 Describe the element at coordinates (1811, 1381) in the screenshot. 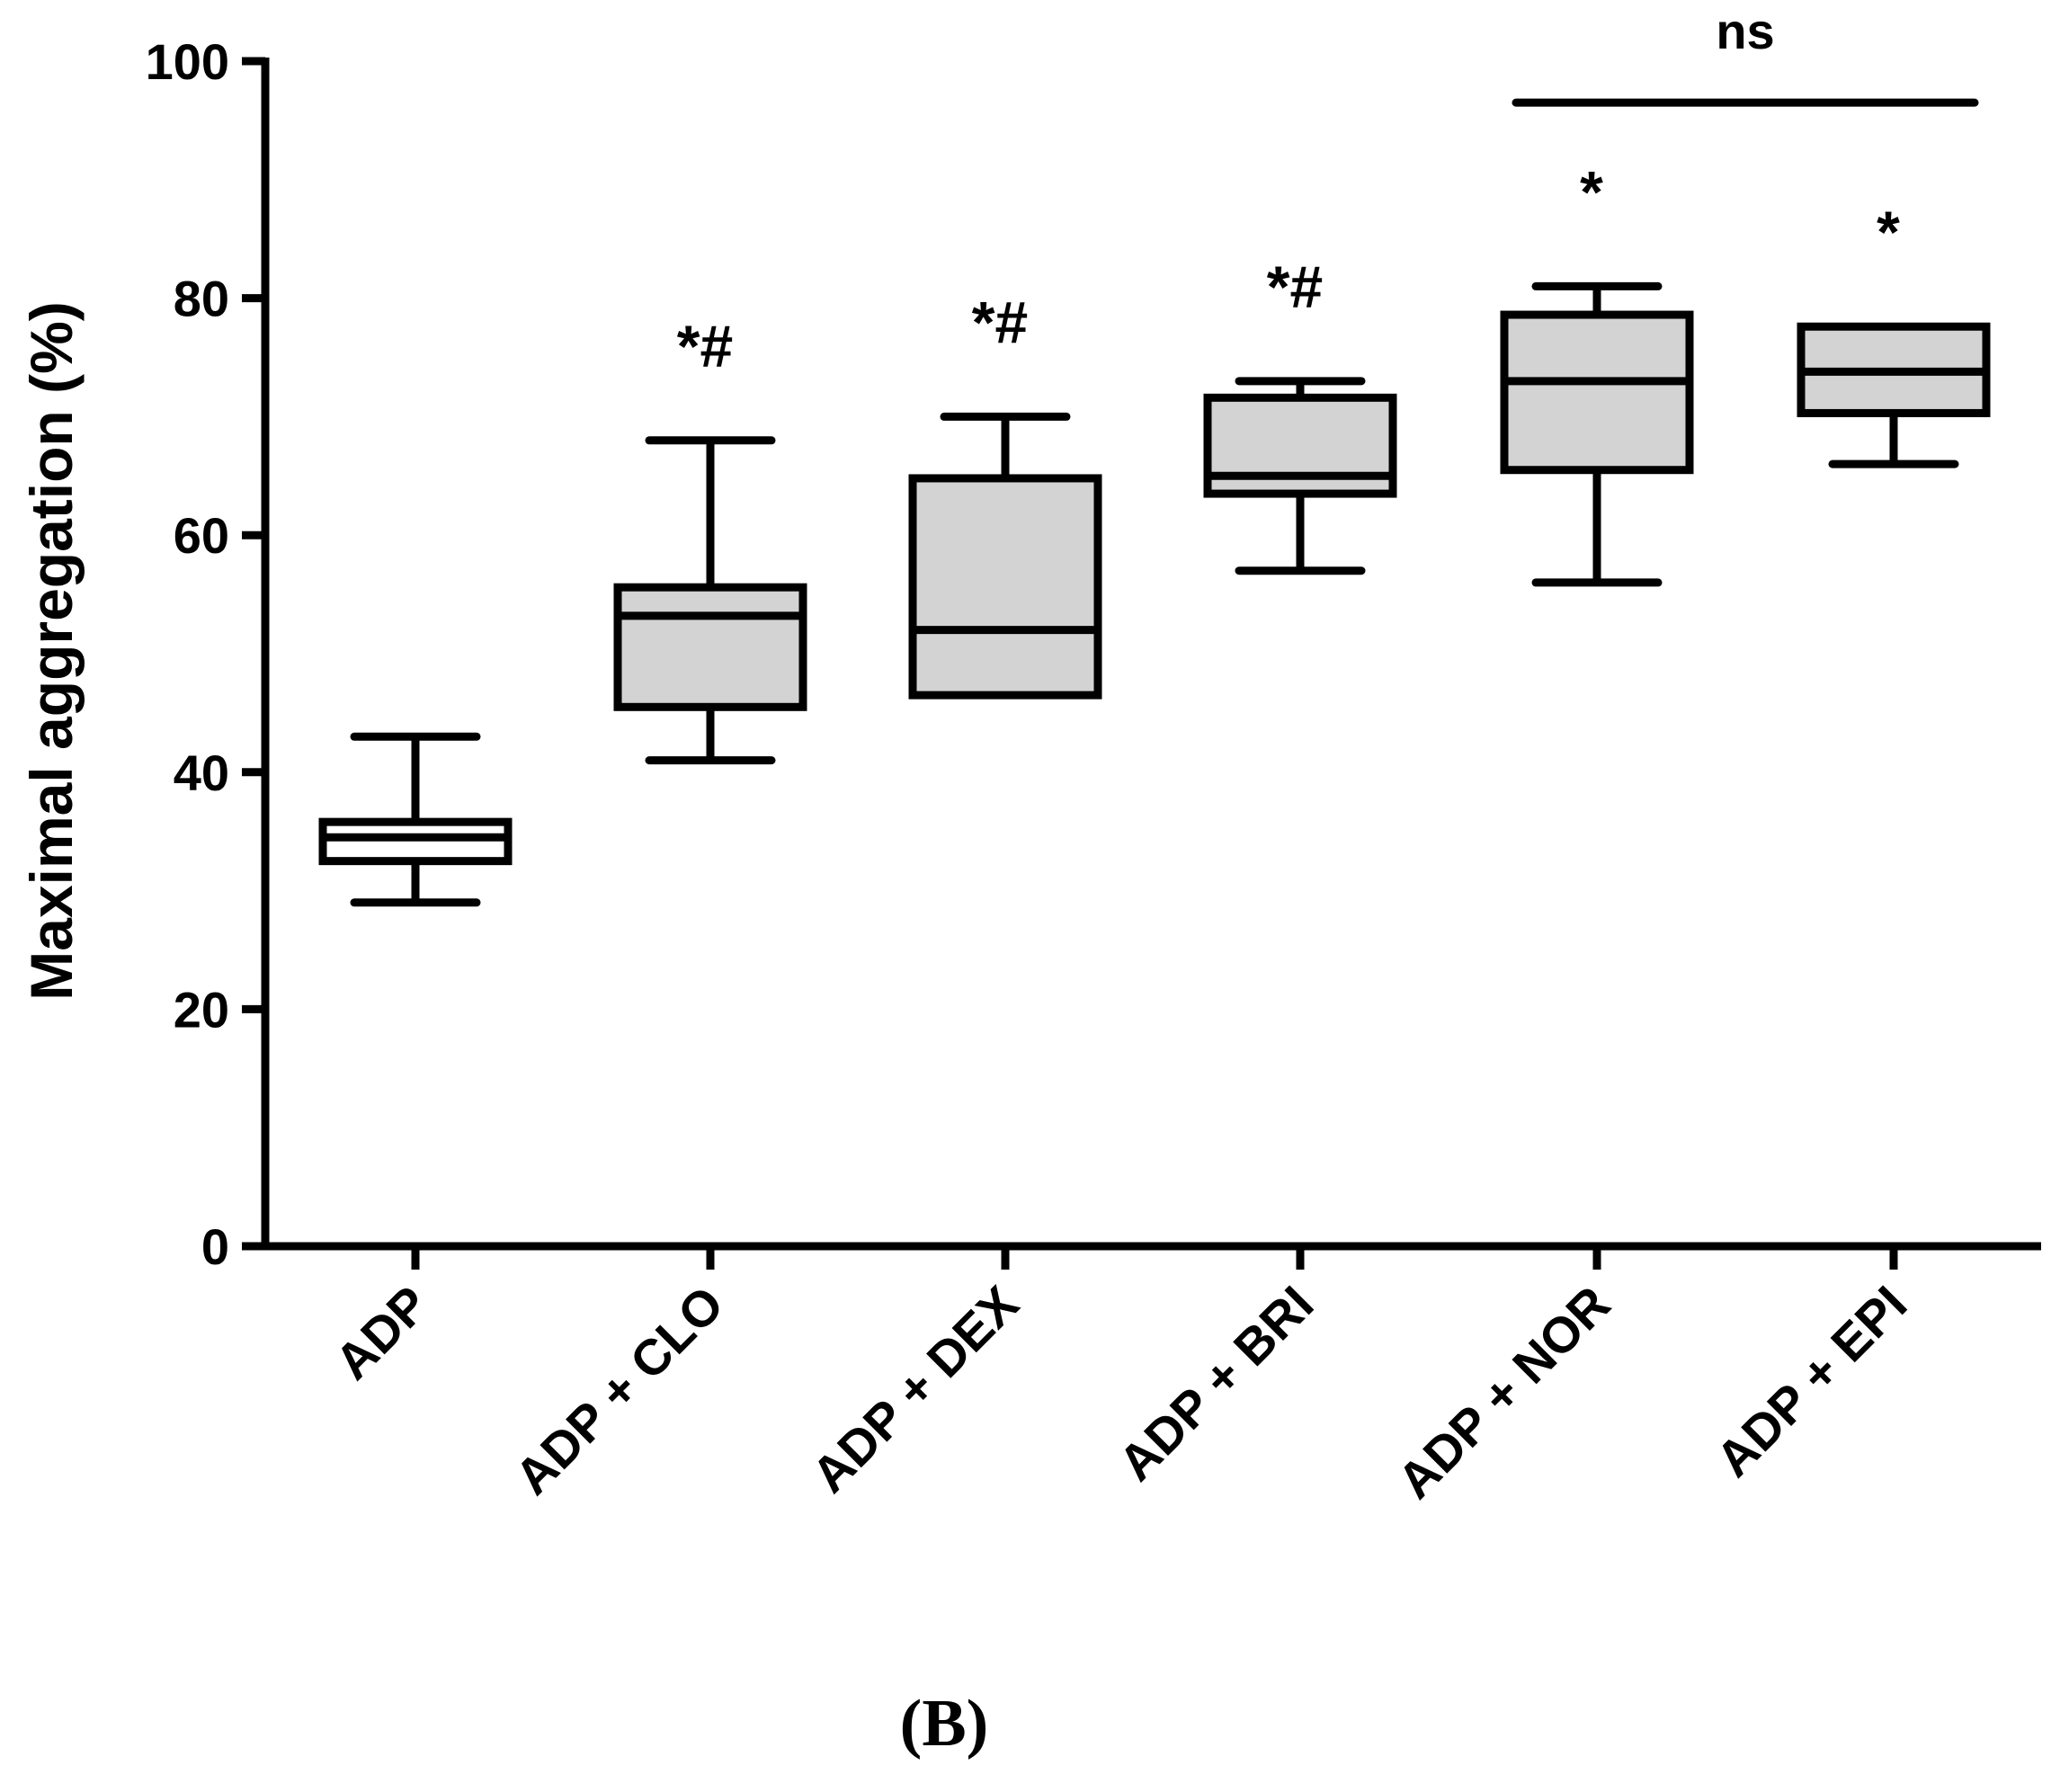

I see `x-tick-label: ADP + EPI` at that location.